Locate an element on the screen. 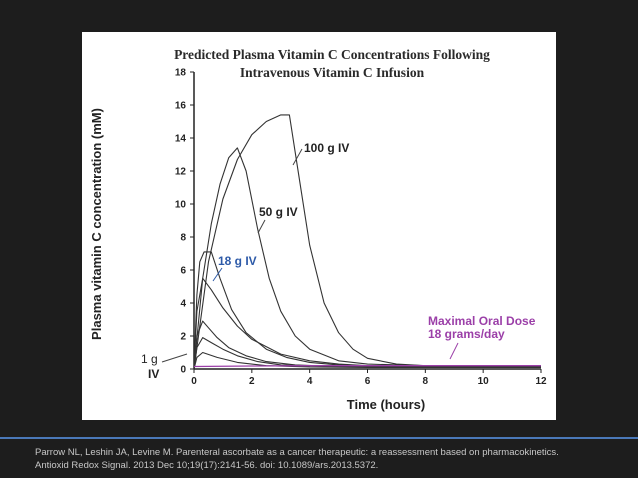  x-tick-label: 4 is located at coordinates (310, 381).